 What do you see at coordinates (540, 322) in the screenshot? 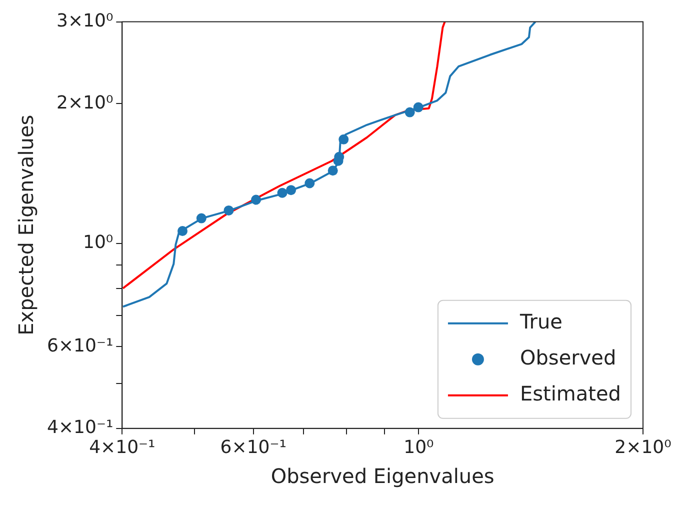
I see `legend-label: True` at bounding box center [540, 322].